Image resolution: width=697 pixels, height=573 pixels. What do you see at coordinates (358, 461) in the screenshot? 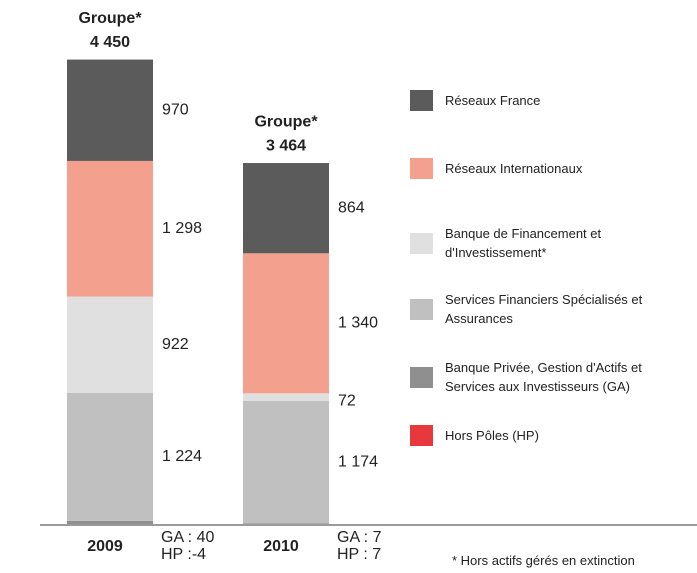
I see `data-label: 1 174` at bounding box center [358, 461].